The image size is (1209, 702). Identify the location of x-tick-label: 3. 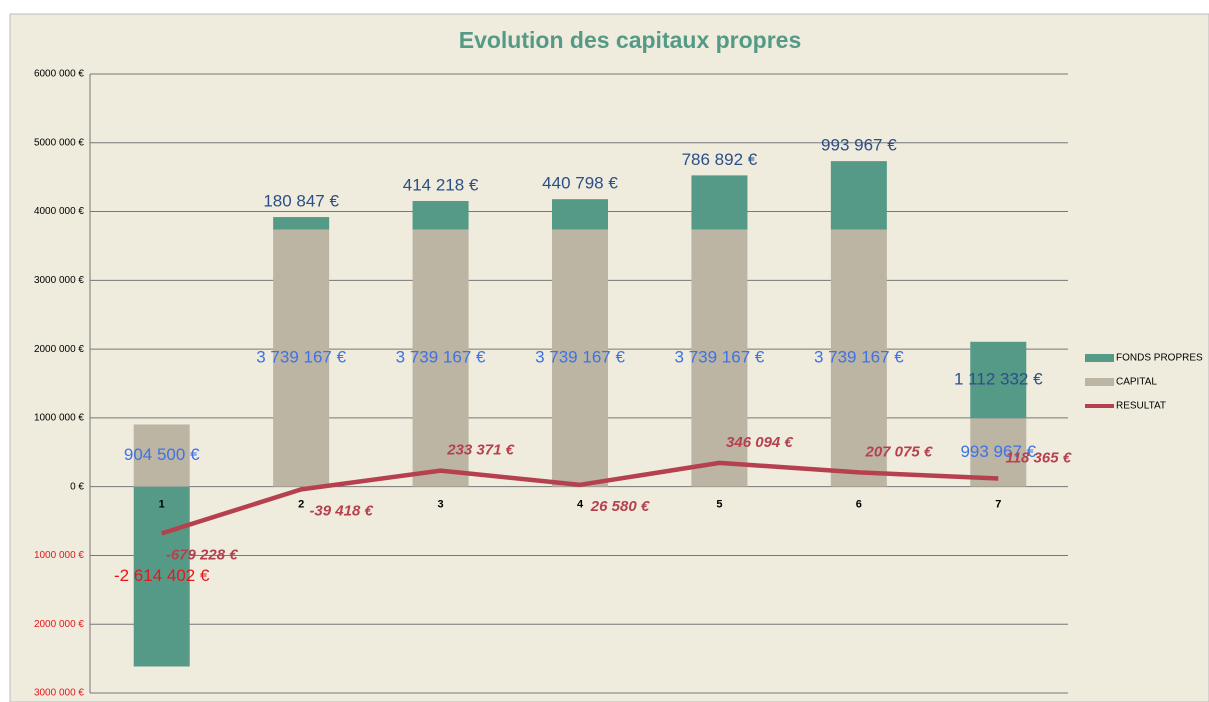
(441, 505).